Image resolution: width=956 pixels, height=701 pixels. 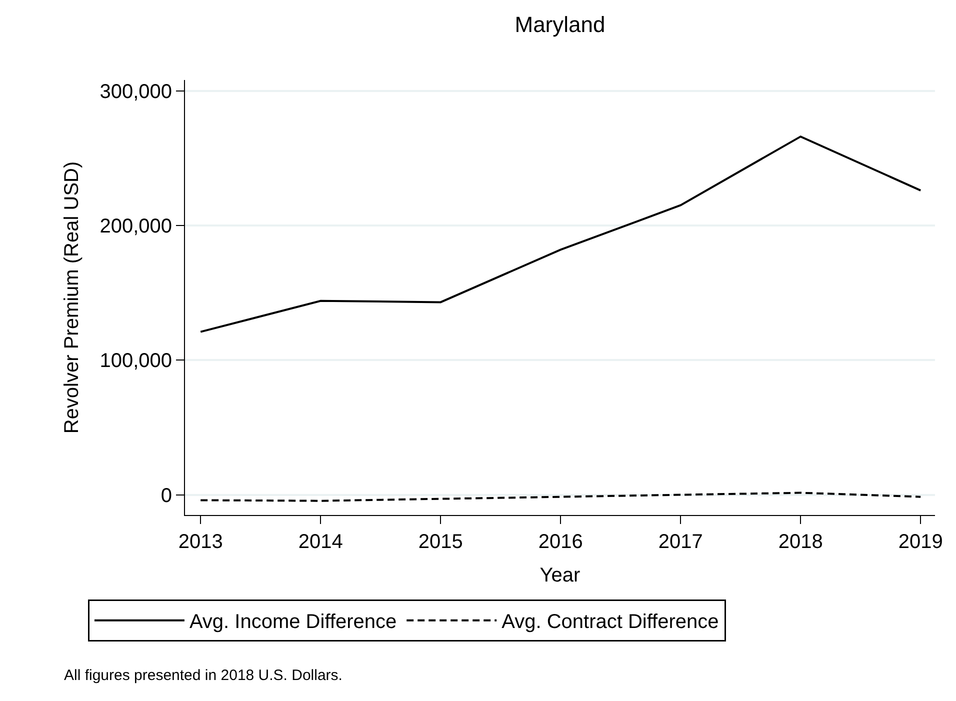 What do you see at coordinates (136, 91) in the screenshot?
I see `y-tick-label: 300,000` at bounding box center [136, 91].